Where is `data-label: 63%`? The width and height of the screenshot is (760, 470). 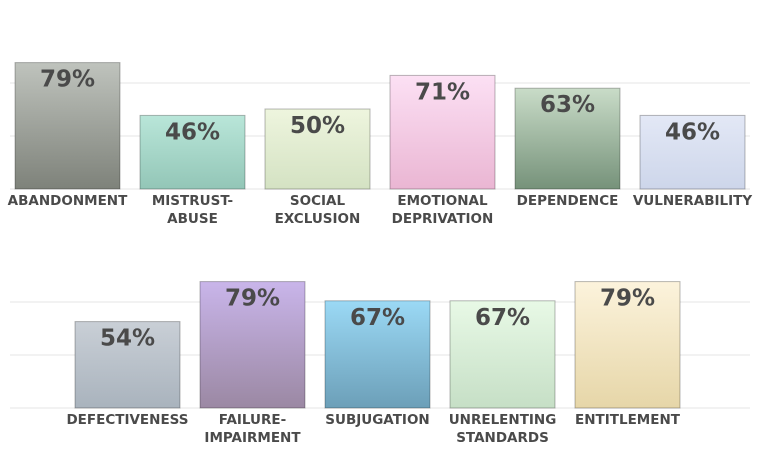
data-label: 63% is located at coordinates (567, 105).